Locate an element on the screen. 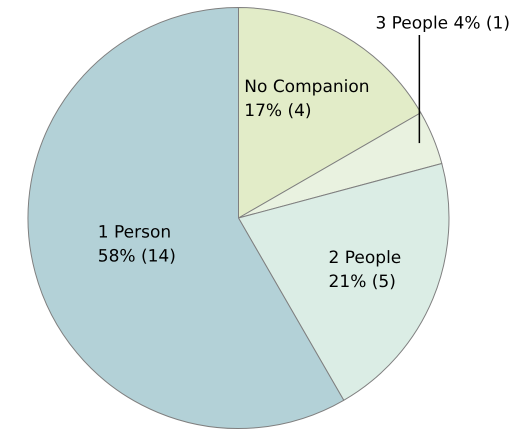  data-label: 21% (5) is located at coordinates (362, 282).